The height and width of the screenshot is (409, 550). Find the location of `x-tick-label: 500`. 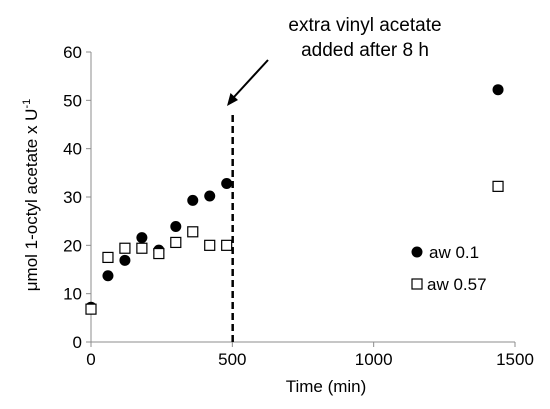

x-tick-label: 500 is located at coordinates (232, 359).